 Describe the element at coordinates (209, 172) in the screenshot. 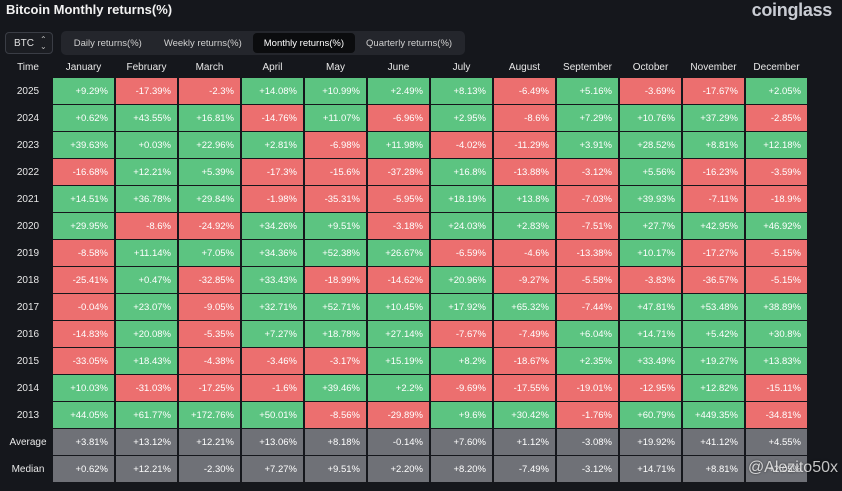

I see `return-cell: +5.39%` at that location.